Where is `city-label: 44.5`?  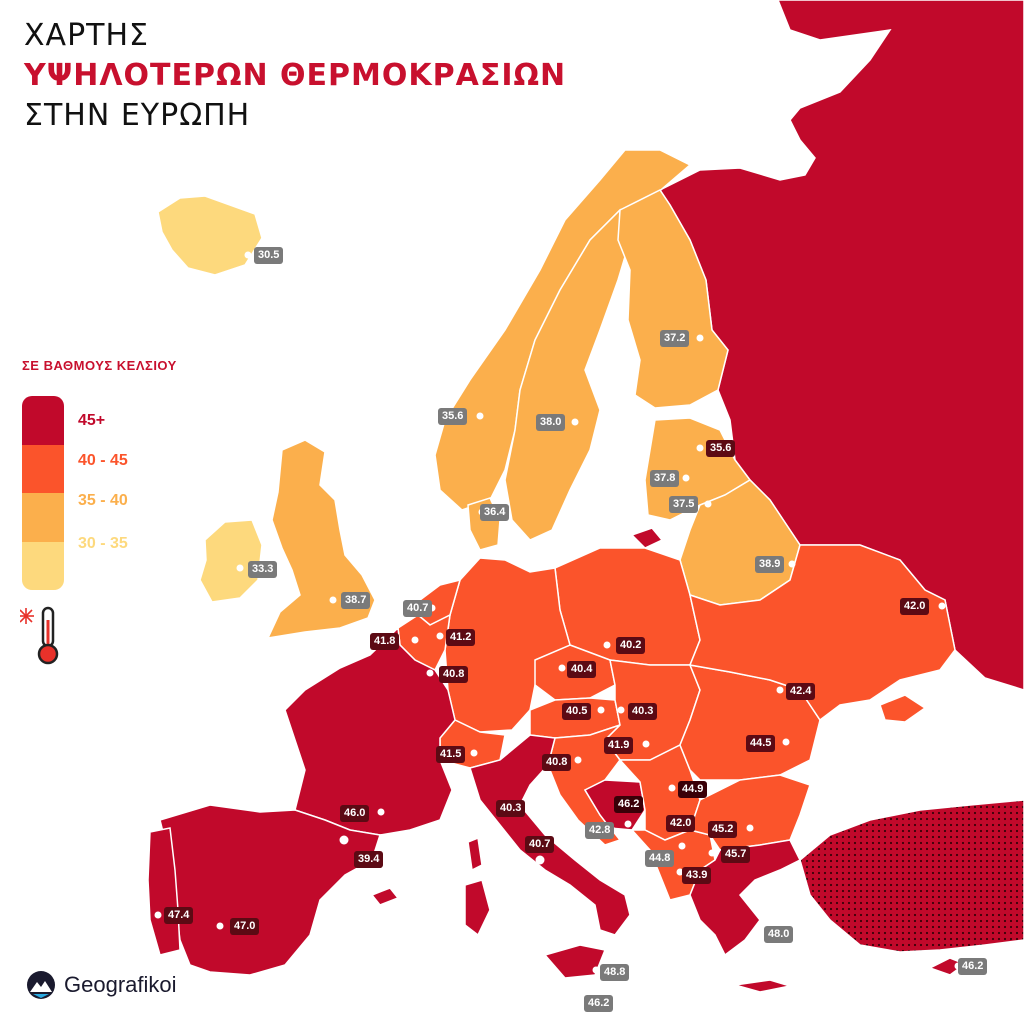
city-label: 44.5 is located at coordinates (761, 743).